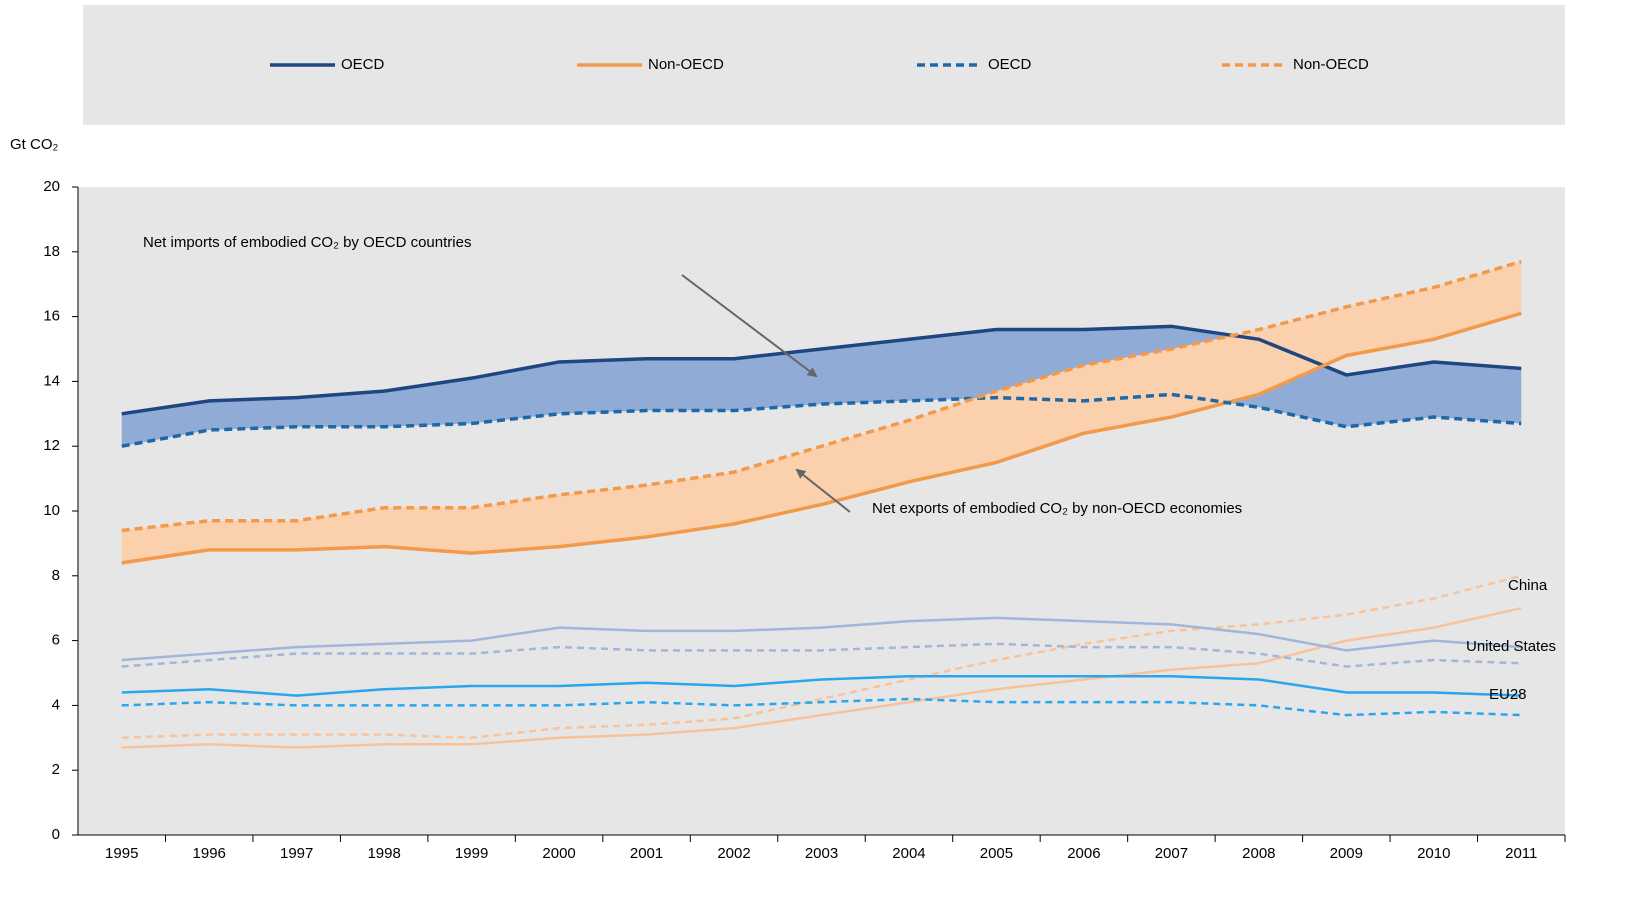  I want to click on x-tick-label: 2008, so click(1258, 853).